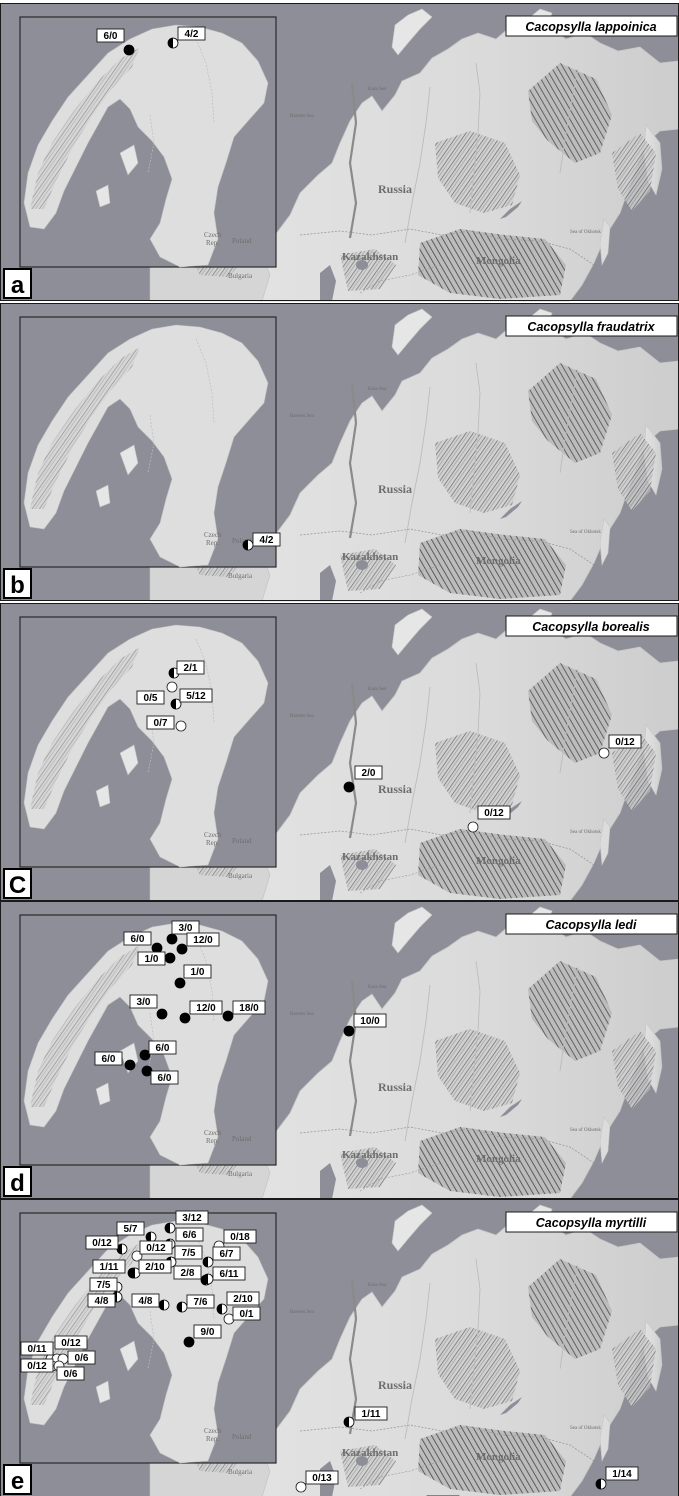 The width and height of the screenshot is (679, 1496). I want to click on site-label: 4/8, so click(102, 1301).